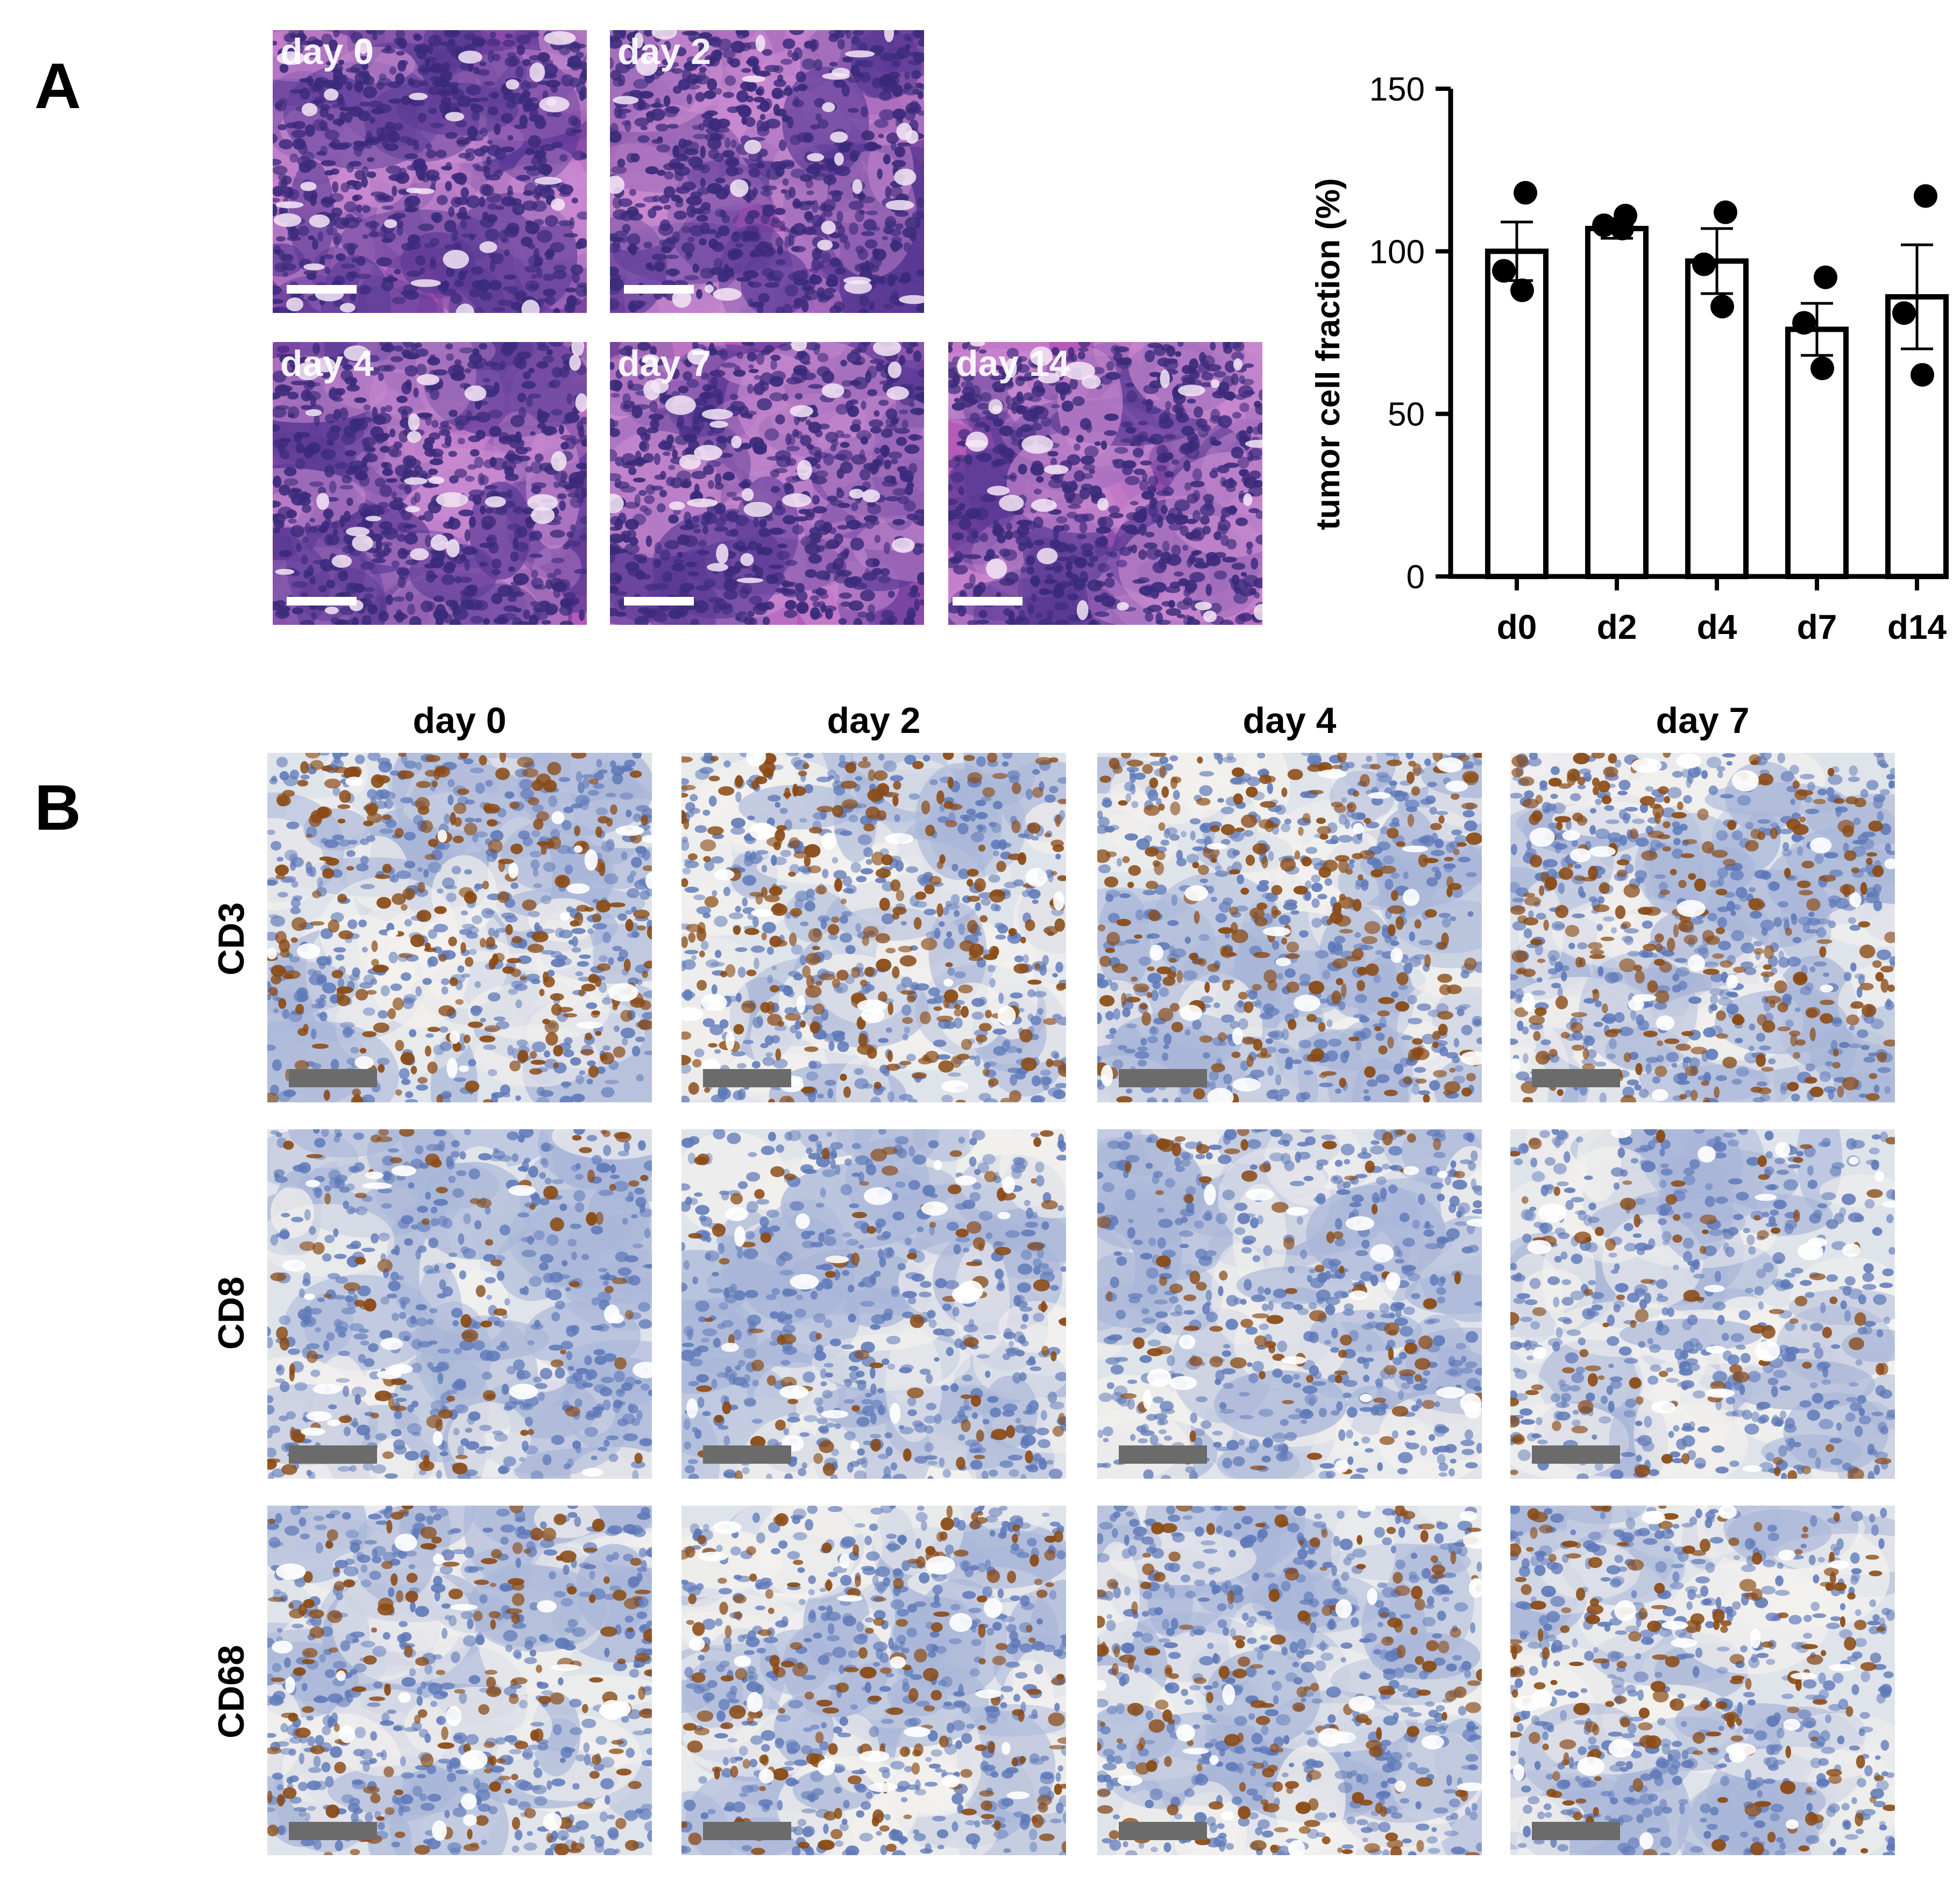 The width and height of the screenshot is (1960, 1881). Describe the element at coordinates (1328, 354) in the screenshot. I see `y-axis-title: tumor cell fraction (%)` at that location.